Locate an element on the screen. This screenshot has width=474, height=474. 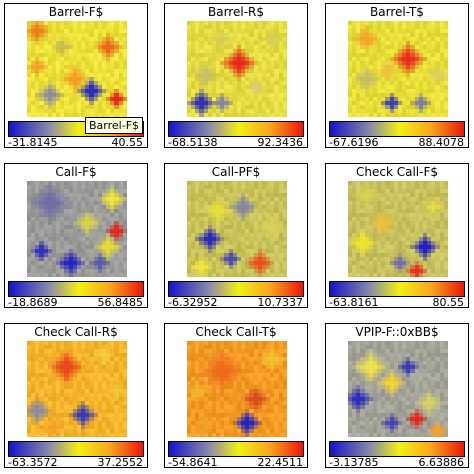
panel-check-call-r: Check Call-R$ -63.3572 37.2552 is located at coordinates (76, 396).